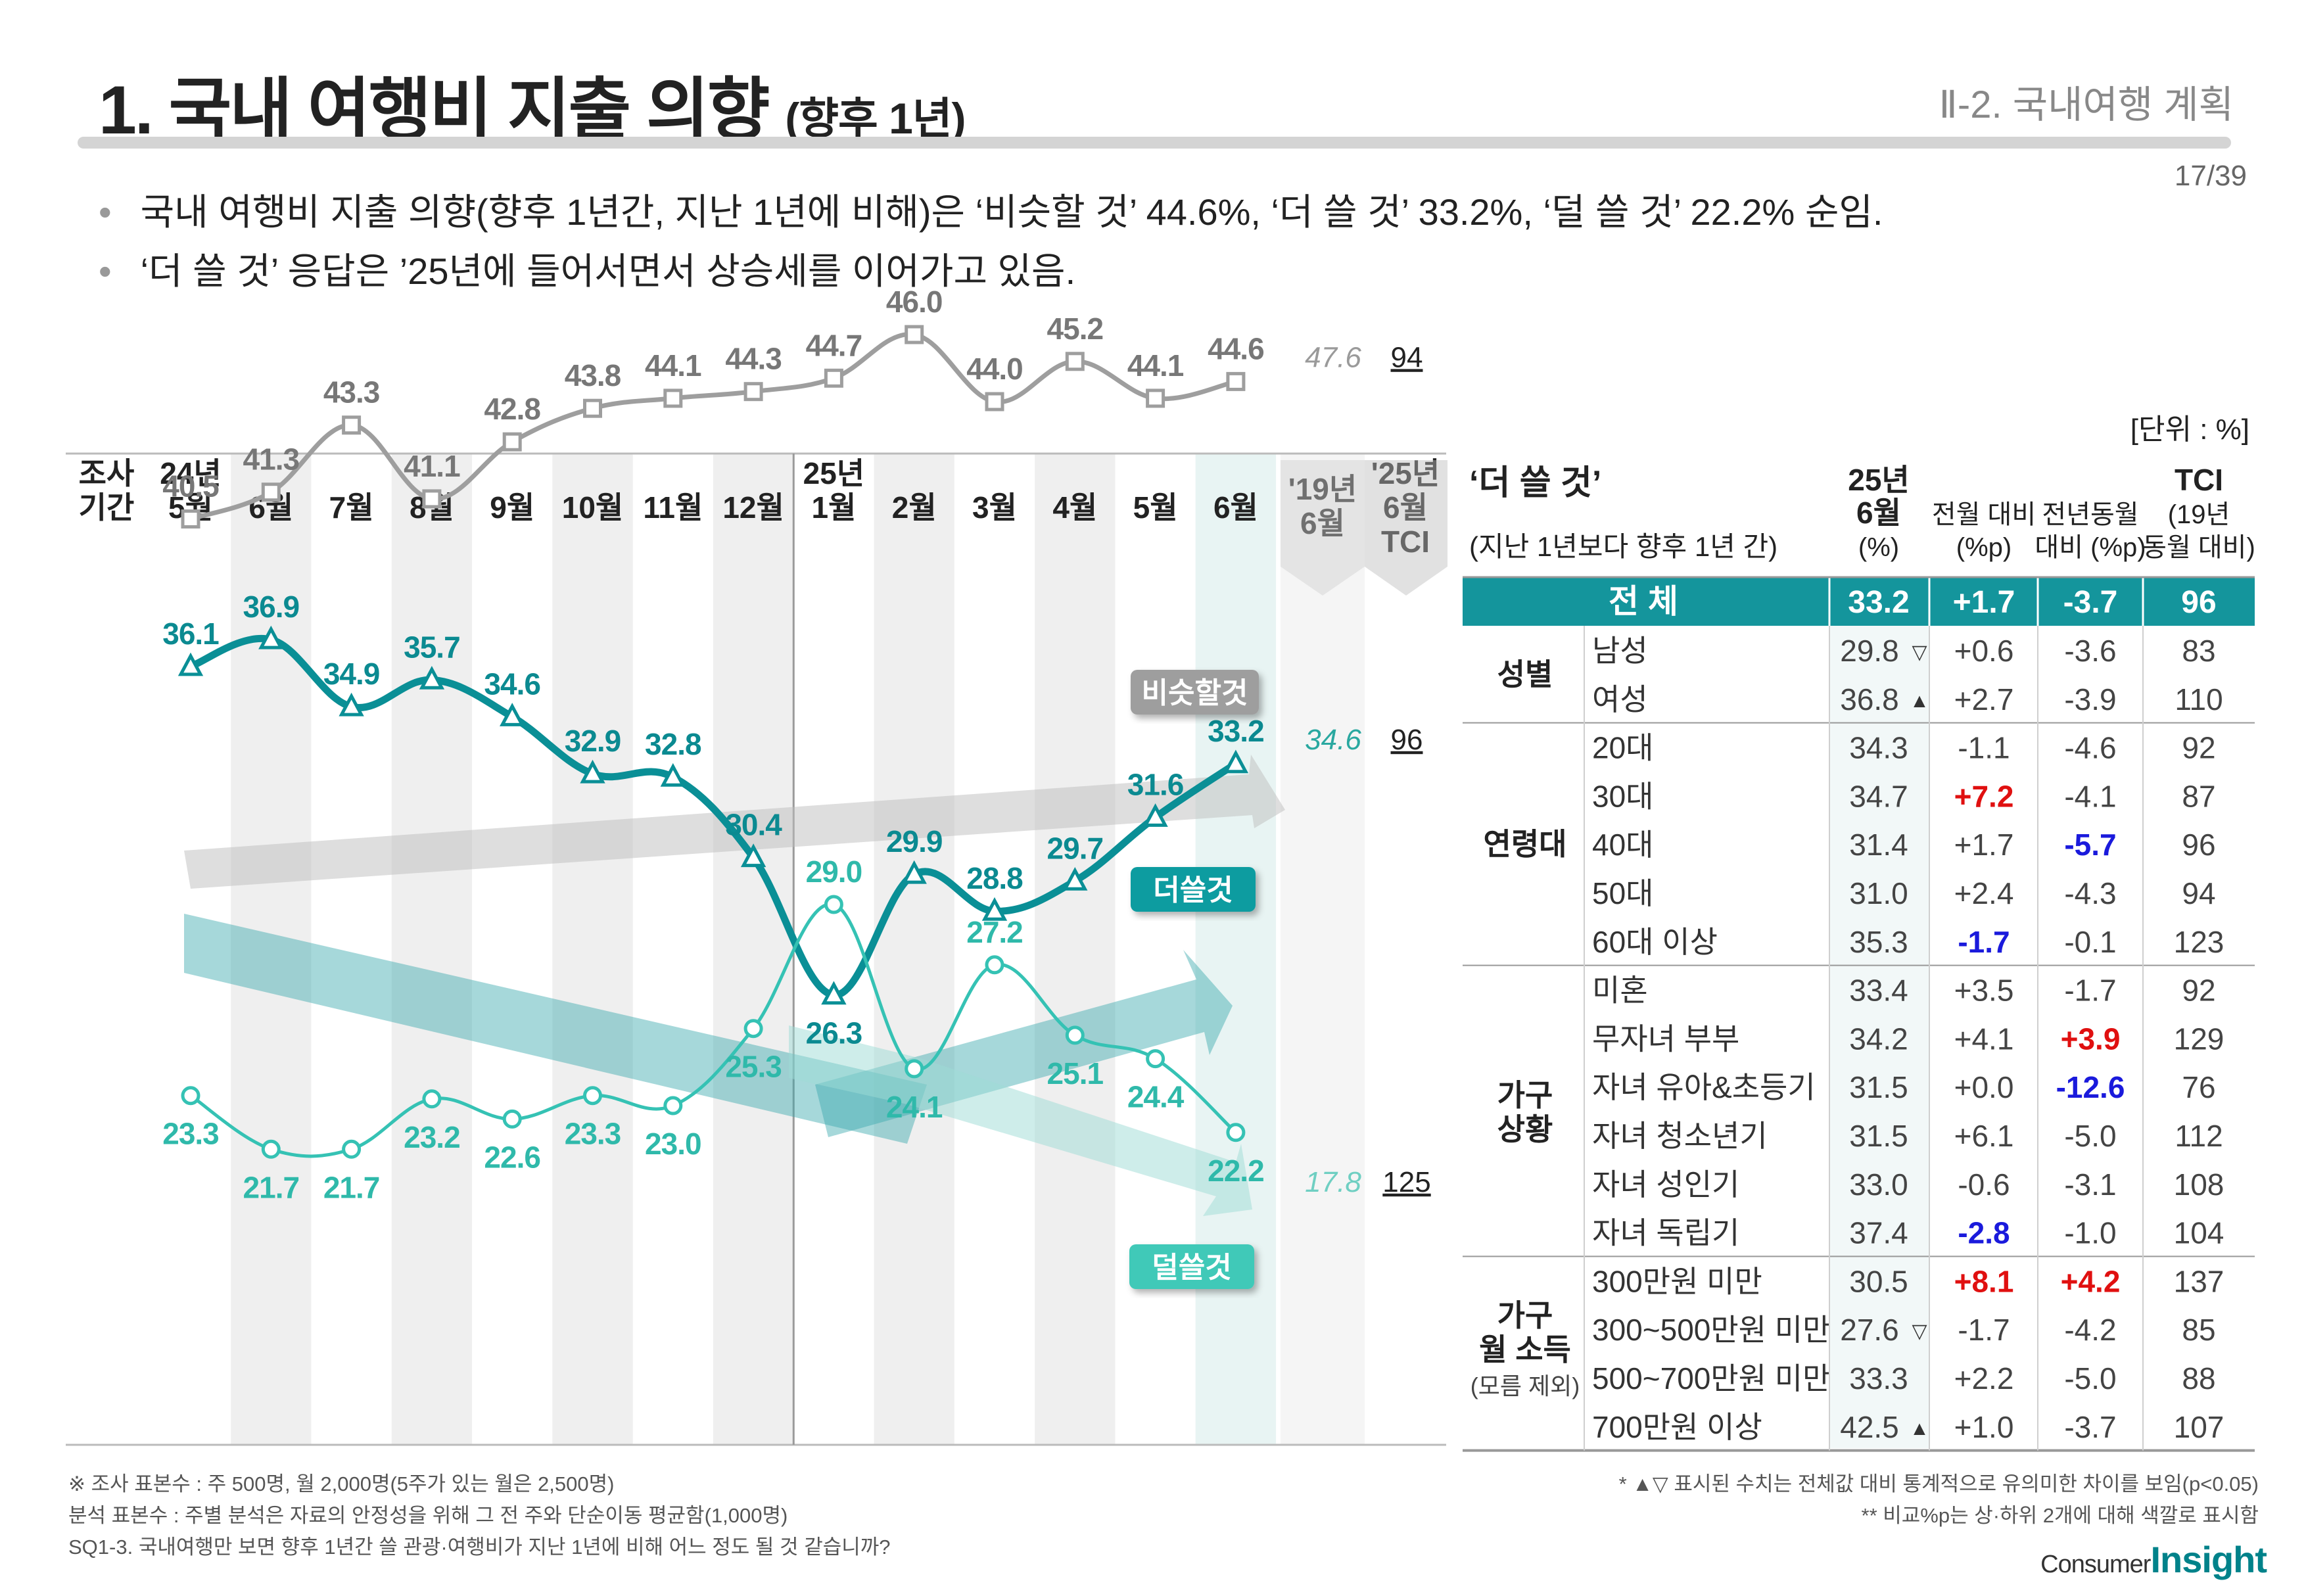  What do you see at coordinates (2090, 796) in the screenshot?
I see `table-row-value: -4.1` at bounding box center [2090, 796].